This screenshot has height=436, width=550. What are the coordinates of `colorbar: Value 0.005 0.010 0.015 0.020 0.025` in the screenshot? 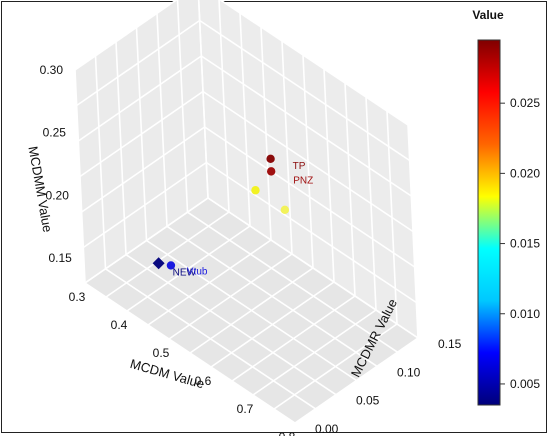 It's located at (506, 207).